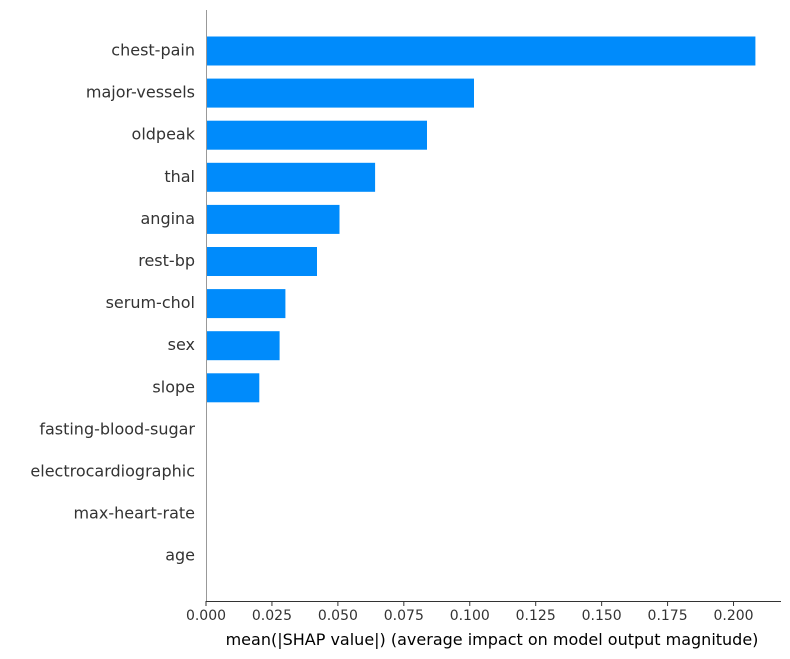 This screenshot has width=790, height=659. What do you see at coordinates (168, 218) in the screenshot?
I see `feature-label-angina: angina` at bounding box center [168, 218].